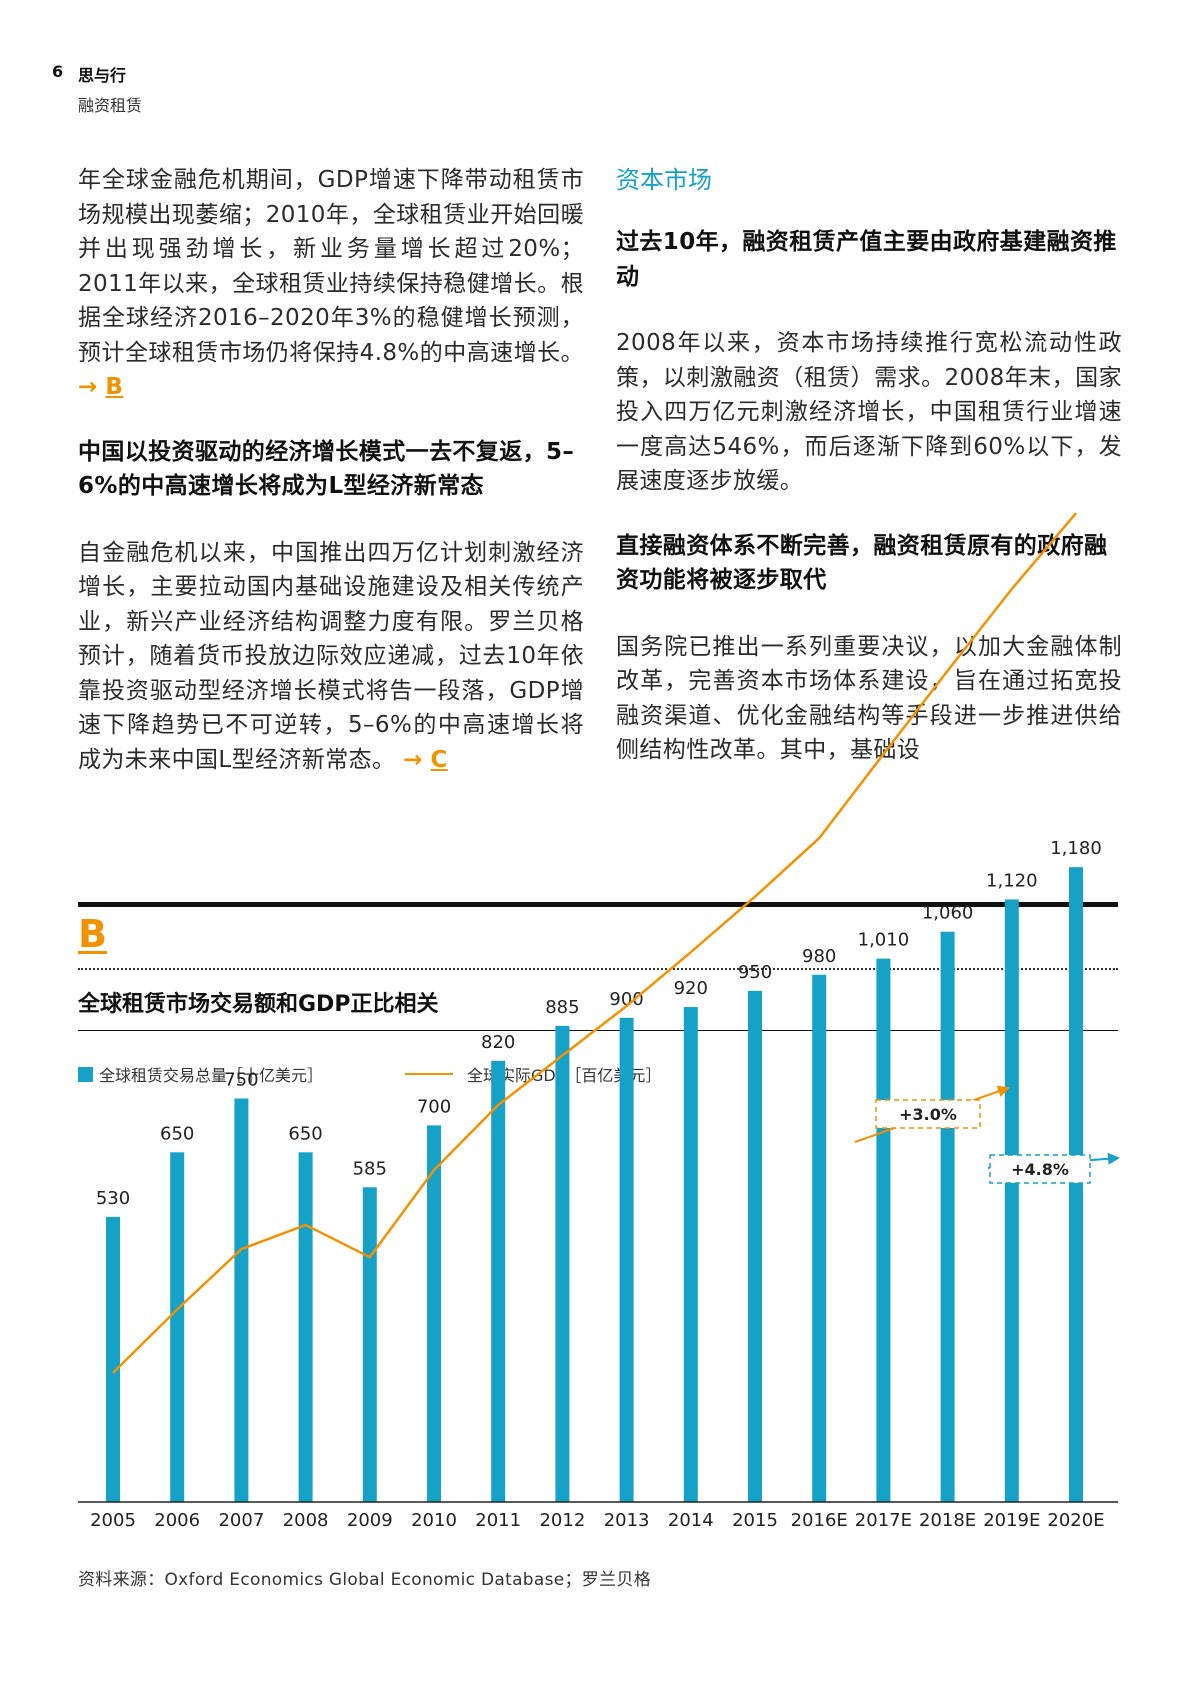 Image resolution: width=1188 pixels, height=1683 pixels. I want to click on bar-value-label: 900, so click(626, 999).